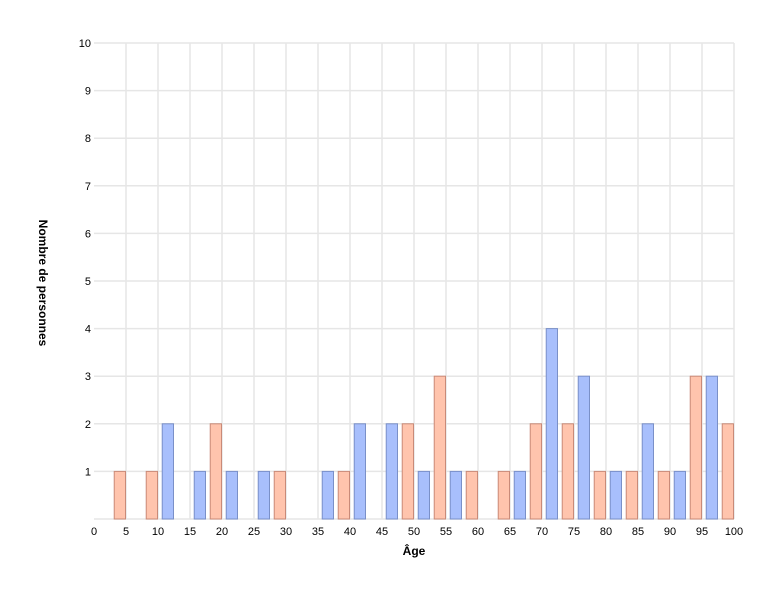  Describe the element at coordinates (670, 532) in the screenshot. I see `x-tick-label: 90` at that location.